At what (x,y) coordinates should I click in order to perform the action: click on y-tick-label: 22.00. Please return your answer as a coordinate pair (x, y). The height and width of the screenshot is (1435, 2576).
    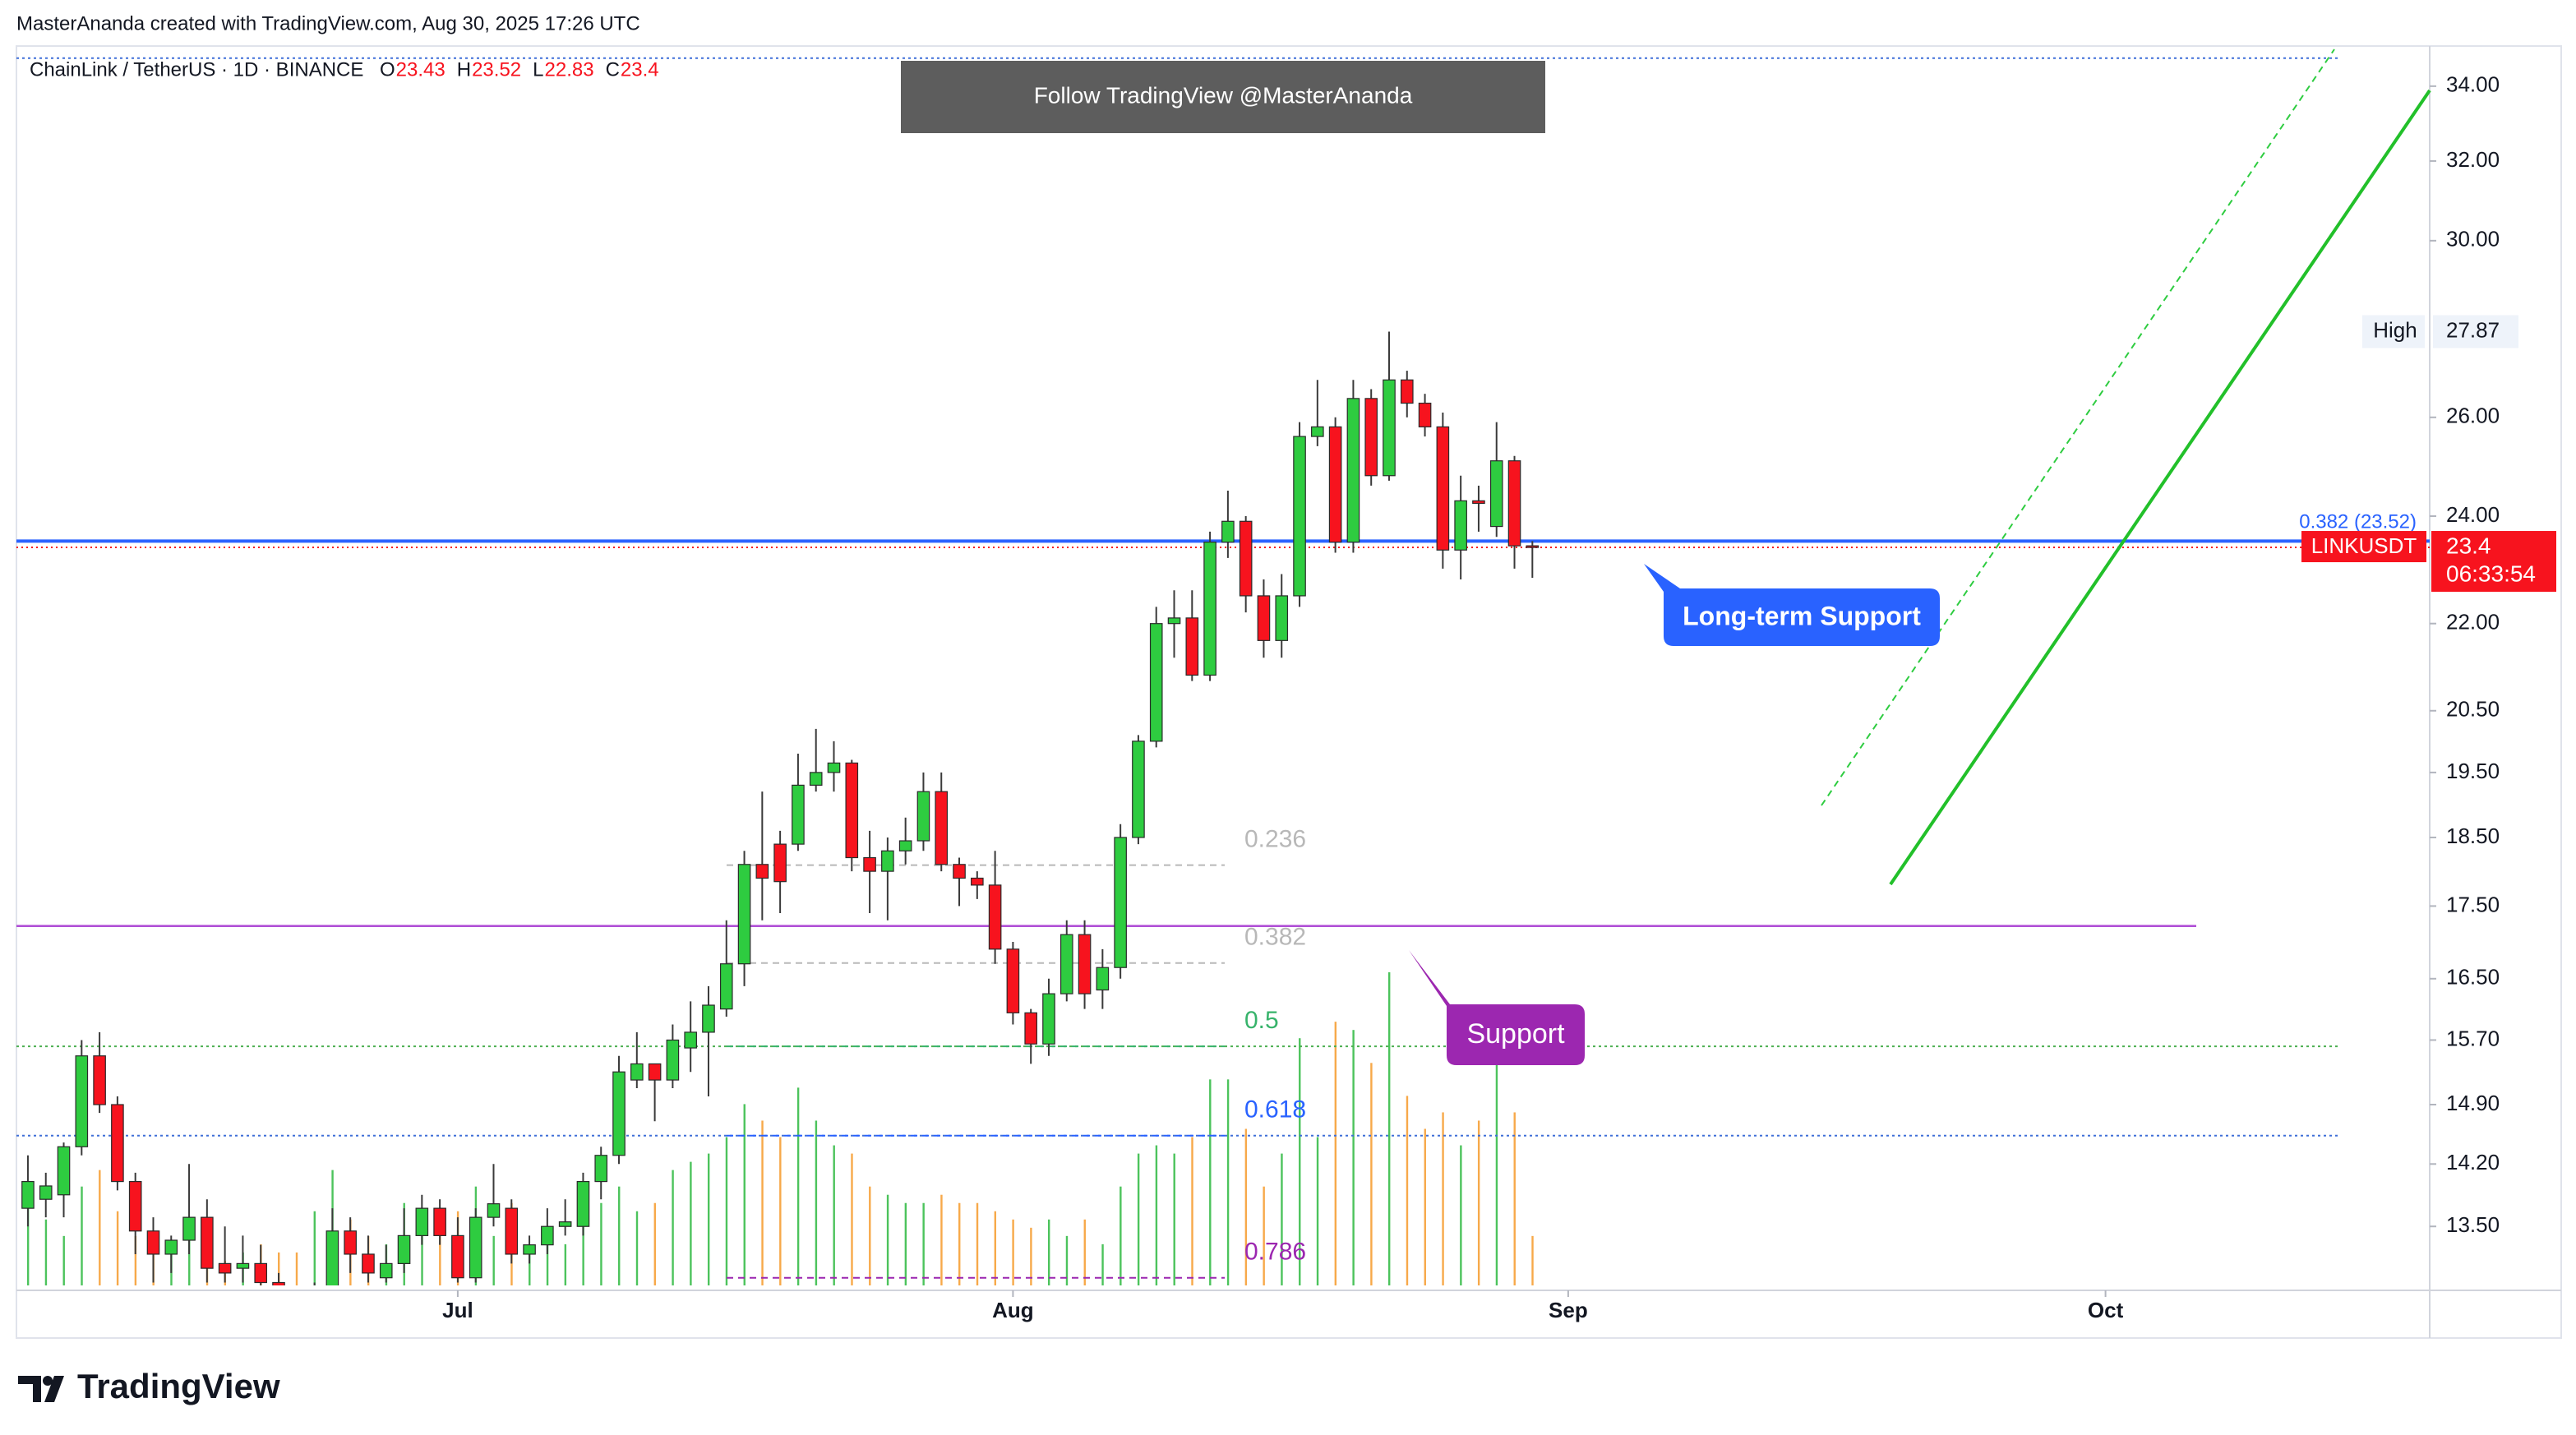
    Looking at the image, I should click on (2473, 622).